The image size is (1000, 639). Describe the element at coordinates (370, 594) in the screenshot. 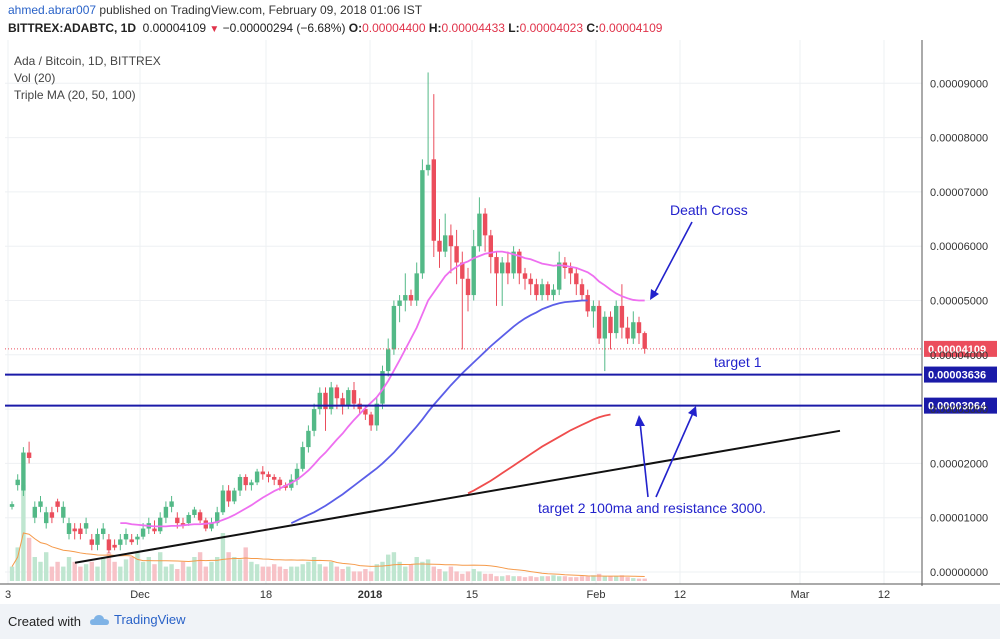

I see `x-tick-label: 2018` at that location.